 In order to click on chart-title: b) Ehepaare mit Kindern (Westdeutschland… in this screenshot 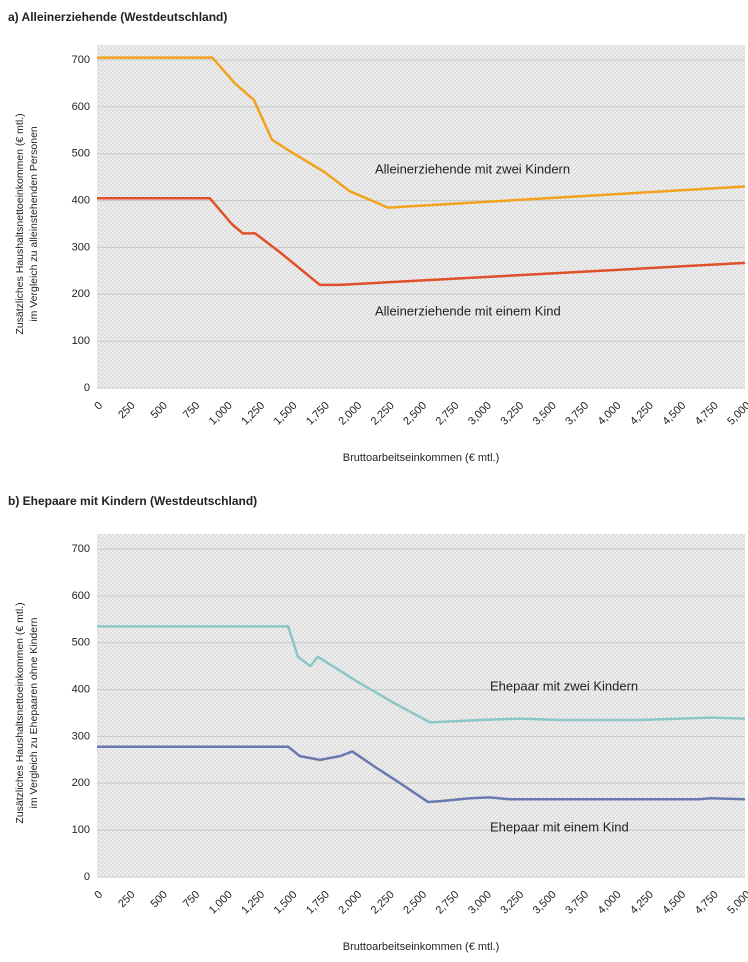, I will do `click(132, 501)`.